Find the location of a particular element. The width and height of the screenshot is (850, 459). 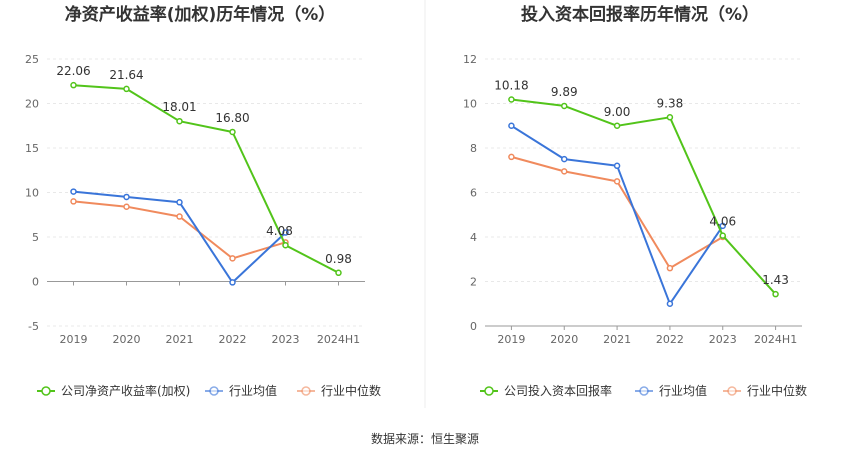

roic-company-data-label: 9.89 is located at coordinates (564, 92).